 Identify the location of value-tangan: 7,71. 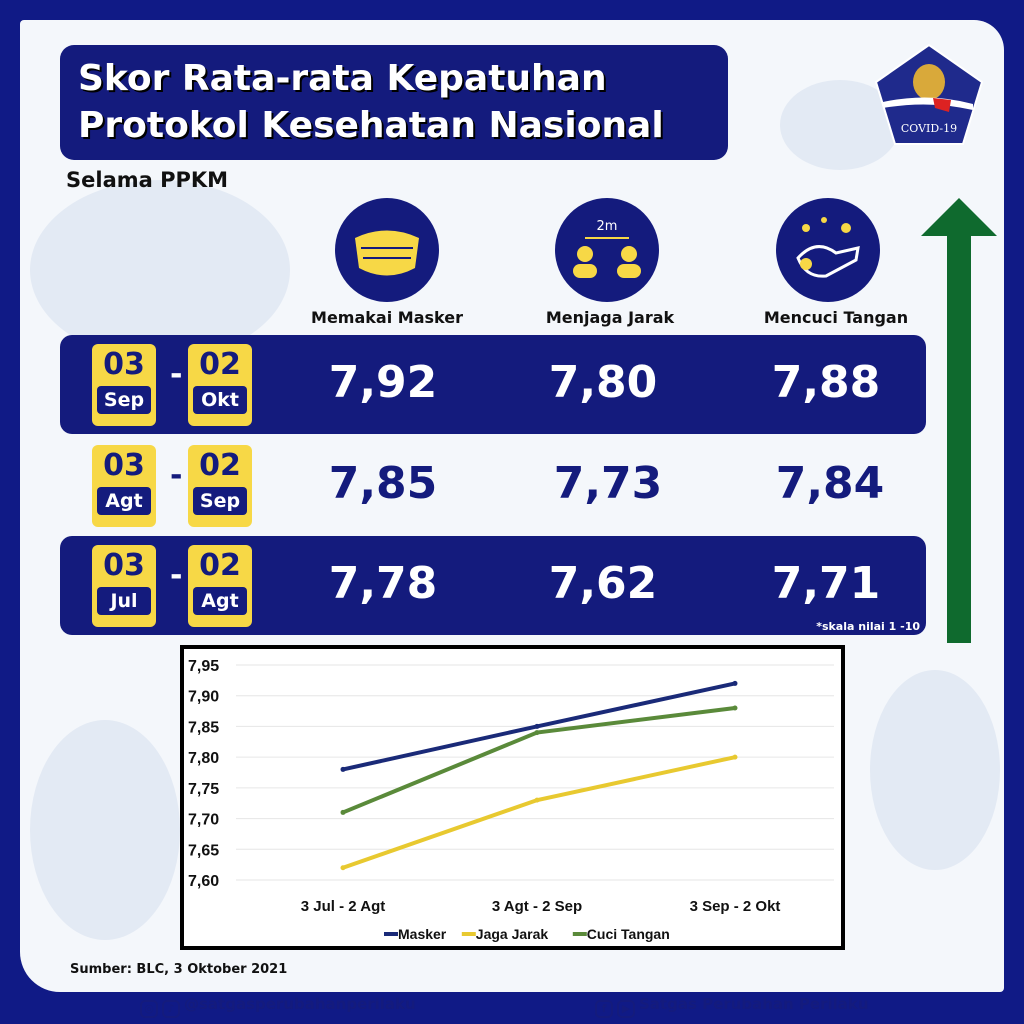
(826, 583).